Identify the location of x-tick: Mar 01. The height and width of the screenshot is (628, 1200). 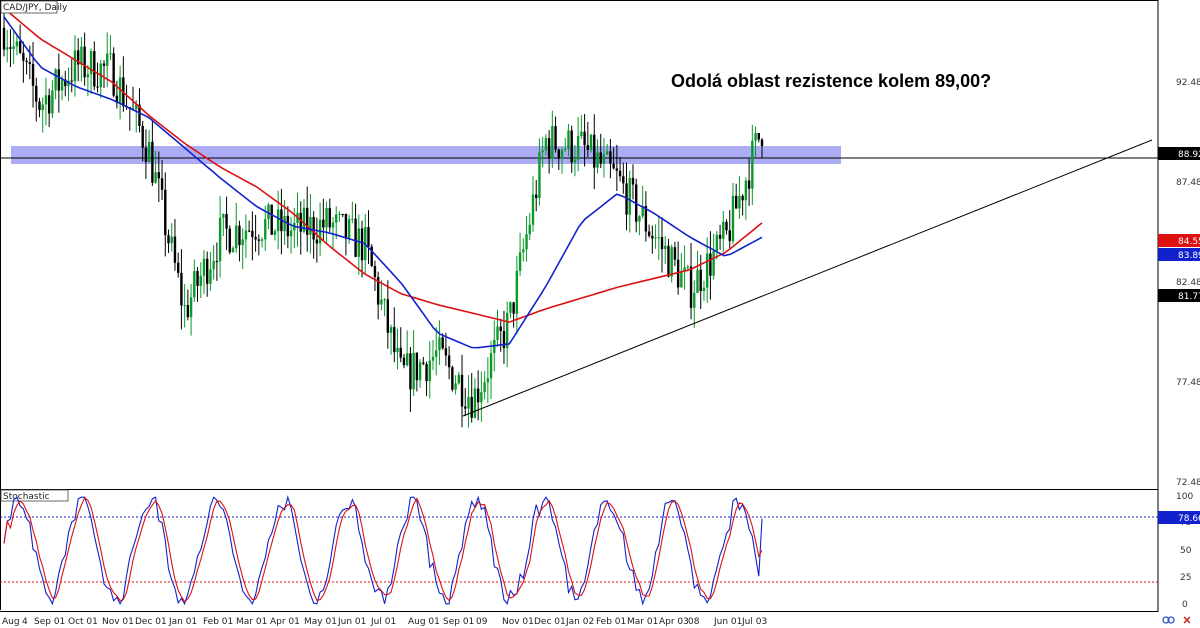
(642, 622).